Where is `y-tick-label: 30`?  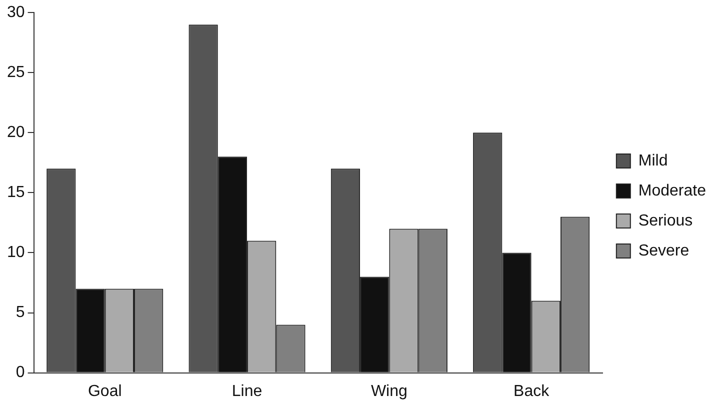
y-tick-label: 30 is located at coordinates (16, 13).